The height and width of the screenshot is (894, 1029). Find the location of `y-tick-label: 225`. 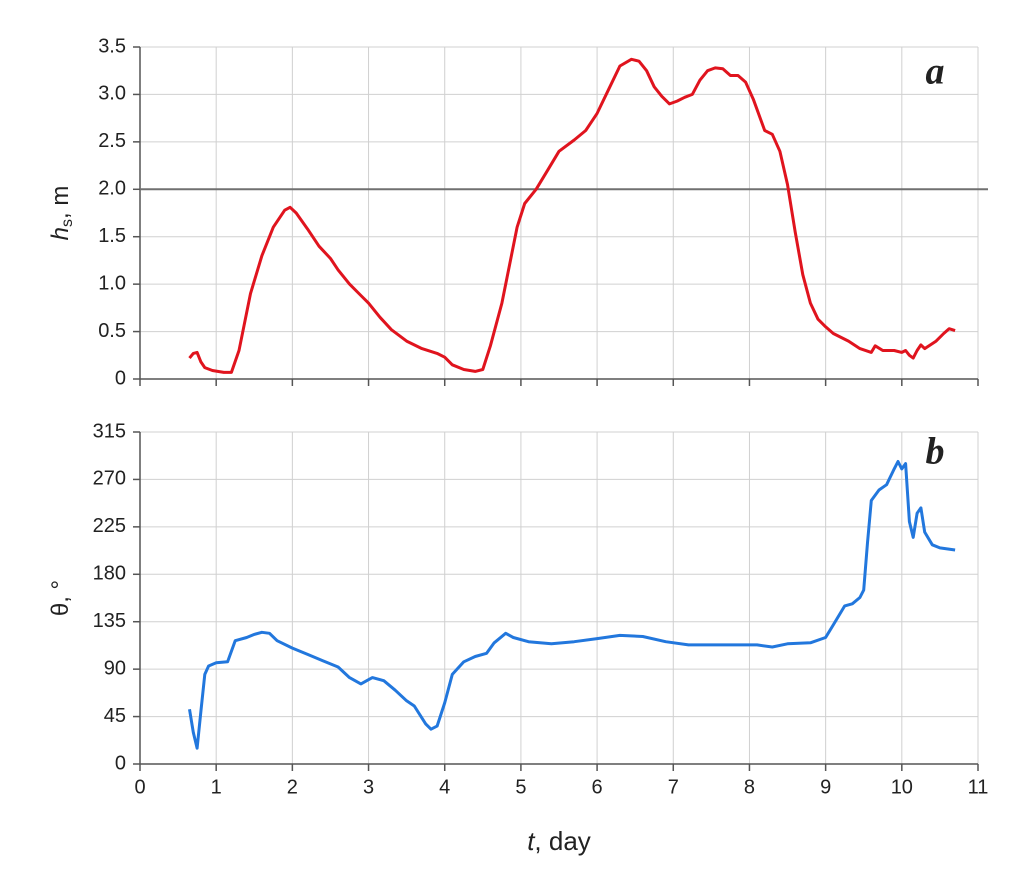

y-tick-label: 225 is located at coordinates (109, 526).